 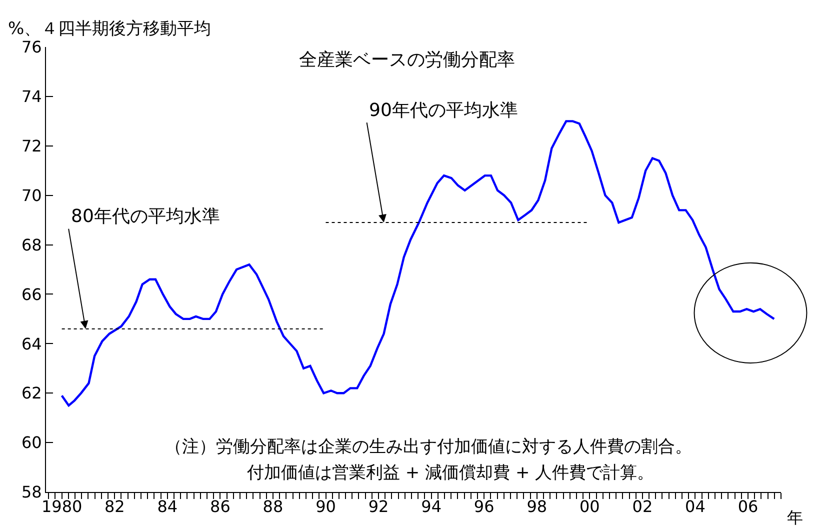 I want to click on y-tick-label: 76, so click(x=31, y=47).